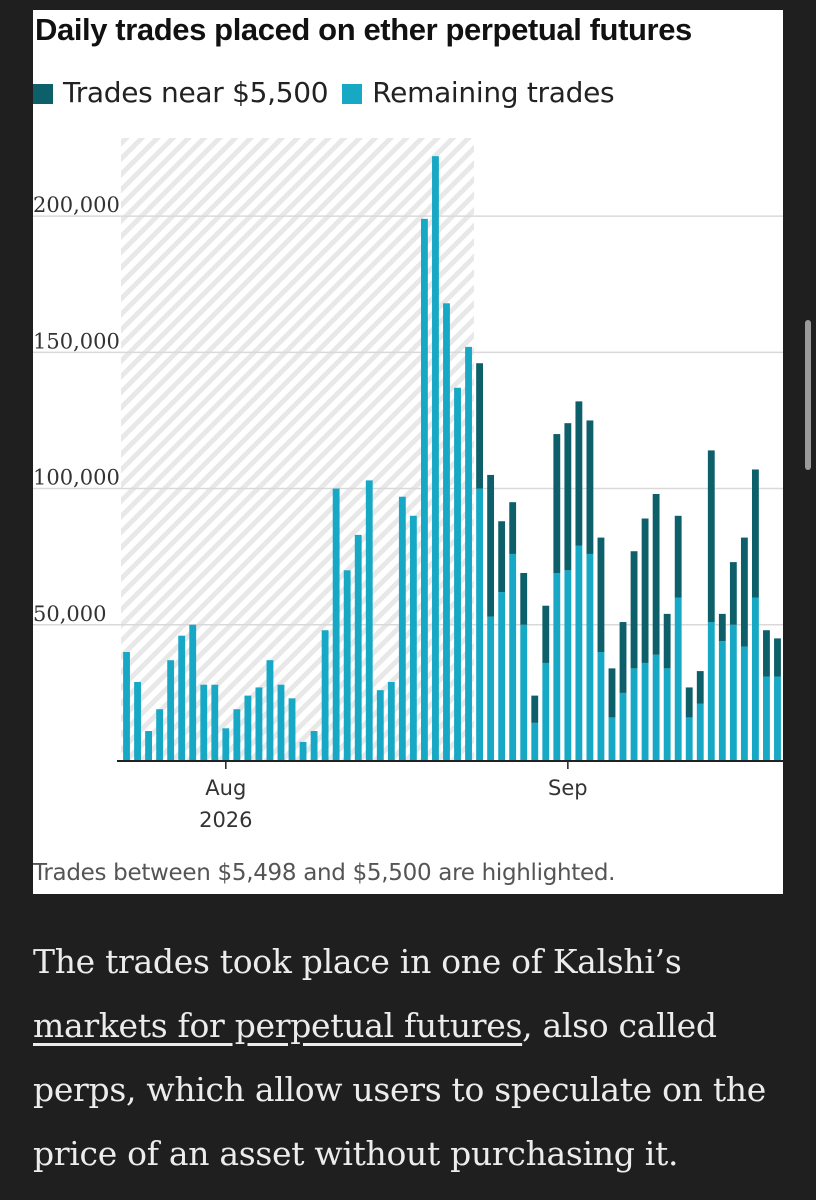 The image size is (816, 1200). I want to click on legend-item-remaining: Remaining trades, so click(478, 92).